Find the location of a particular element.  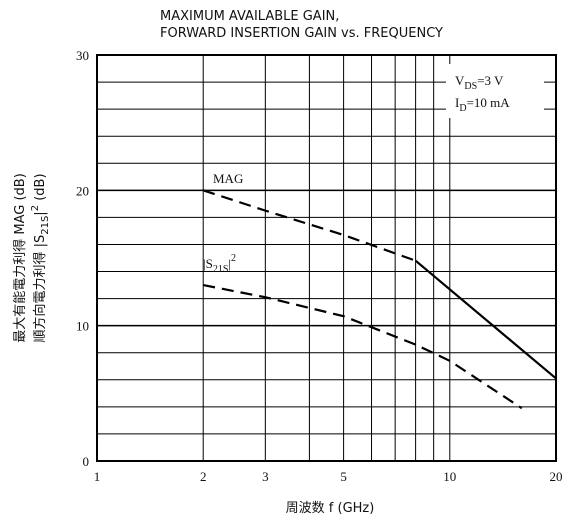

cond-part: I is located at coordinates (457, 102).